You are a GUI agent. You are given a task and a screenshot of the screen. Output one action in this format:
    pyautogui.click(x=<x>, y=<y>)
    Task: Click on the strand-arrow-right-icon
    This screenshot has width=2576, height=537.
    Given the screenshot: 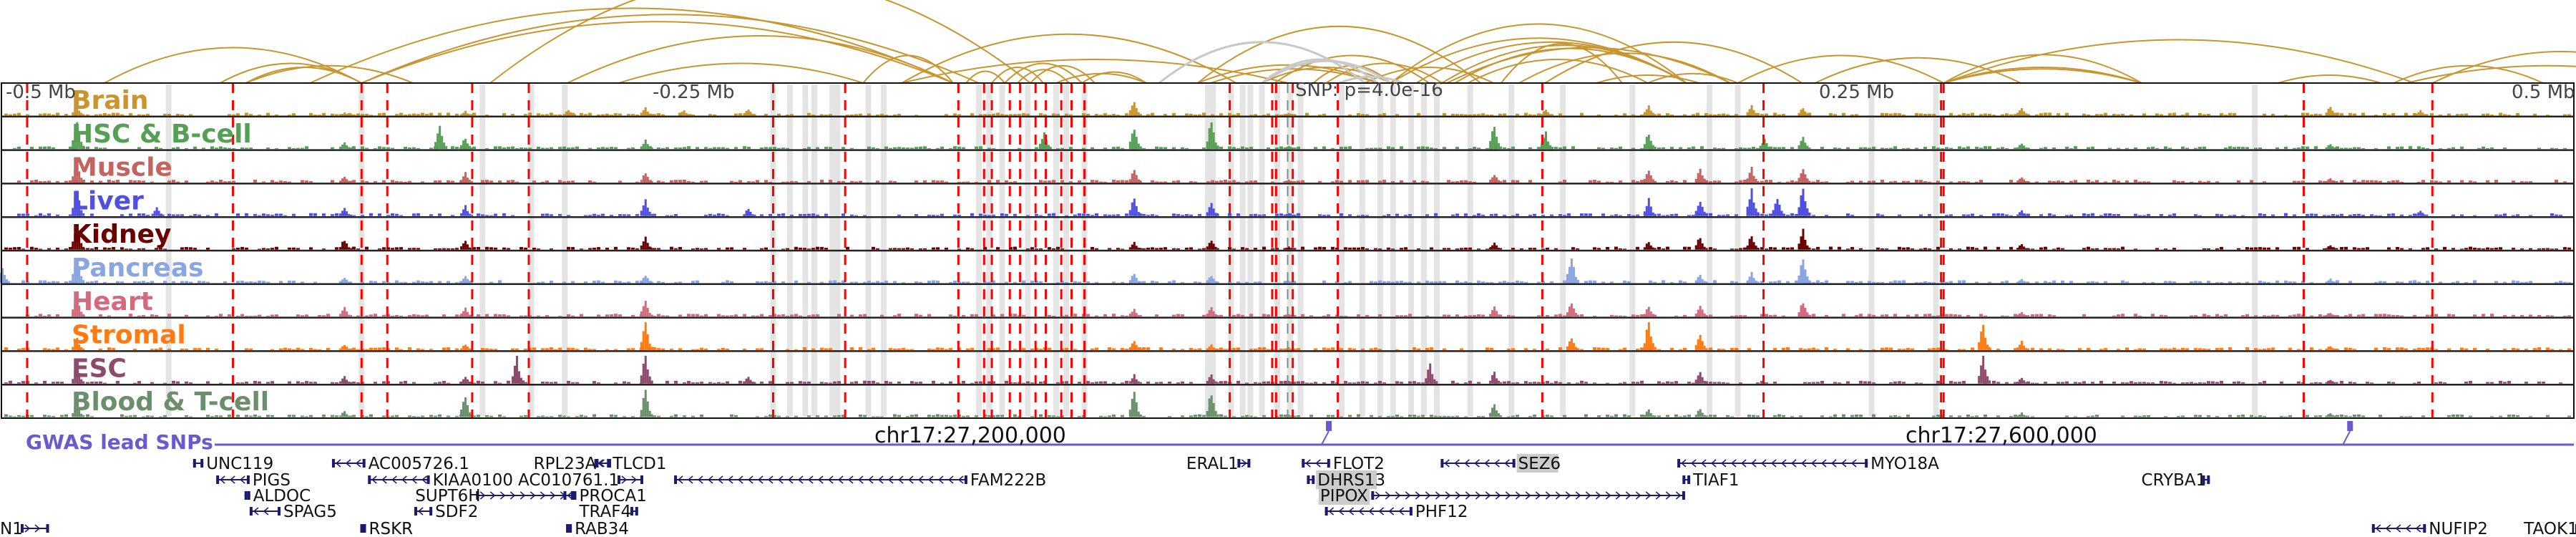 What is the action you would take?
    pyautogui.click(x=512, y=495)
    